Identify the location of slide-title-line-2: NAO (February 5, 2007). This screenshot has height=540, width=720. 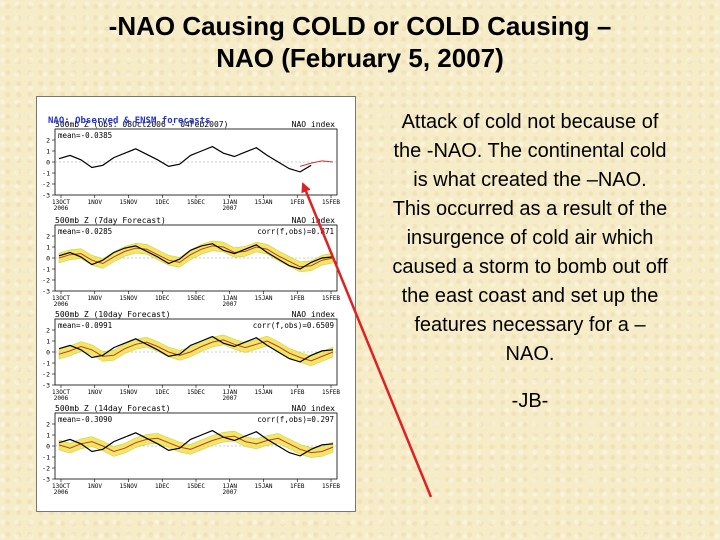
(360, 58).